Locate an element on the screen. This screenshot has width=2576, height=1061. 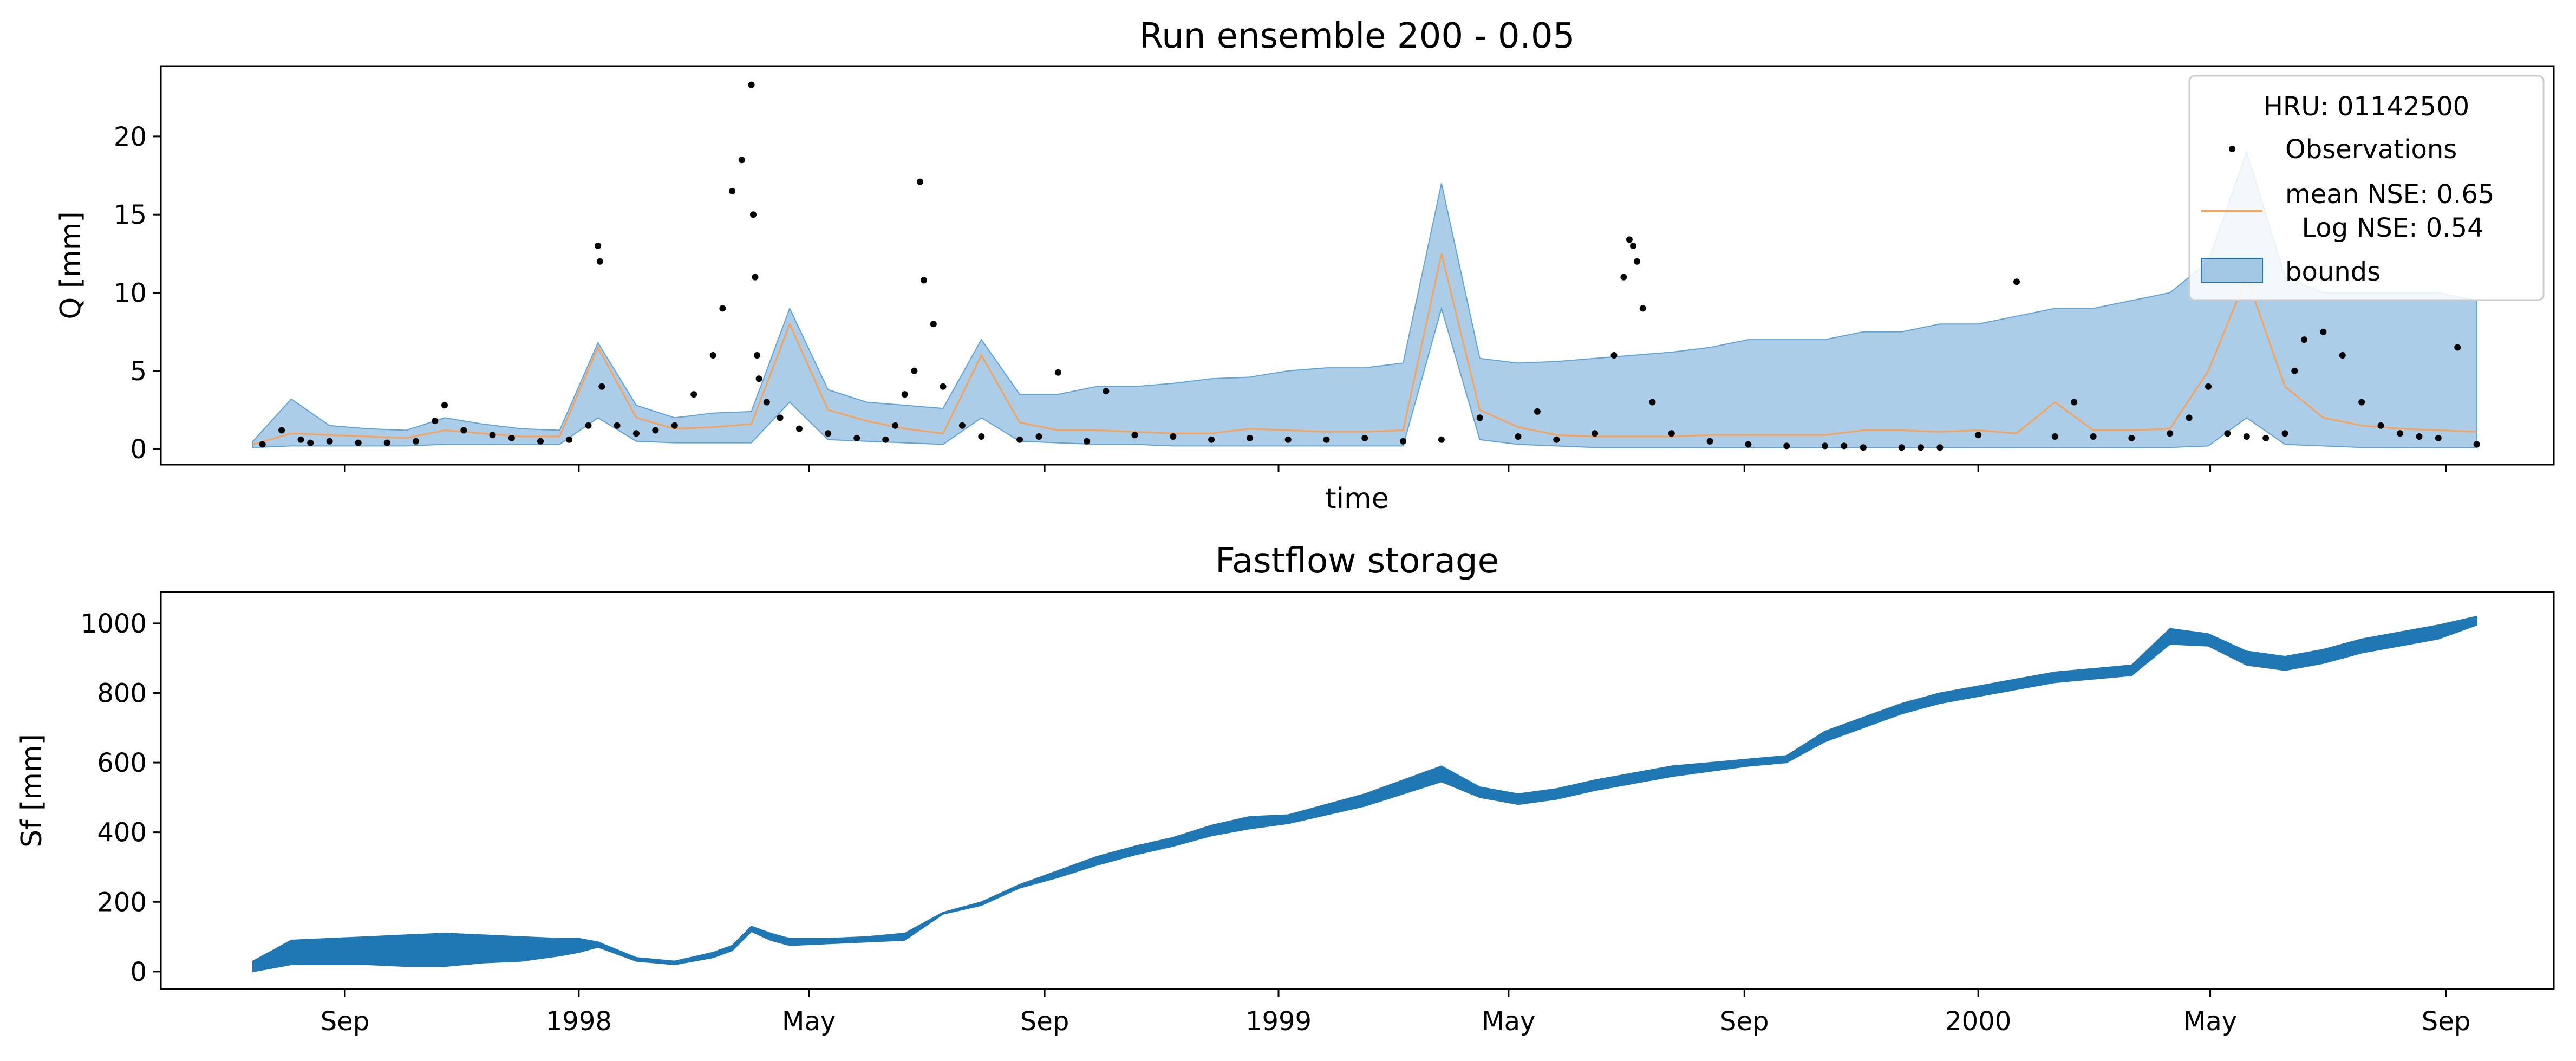
storage-x-tick-label: 1999 is located at coordinates (1278, 1021).